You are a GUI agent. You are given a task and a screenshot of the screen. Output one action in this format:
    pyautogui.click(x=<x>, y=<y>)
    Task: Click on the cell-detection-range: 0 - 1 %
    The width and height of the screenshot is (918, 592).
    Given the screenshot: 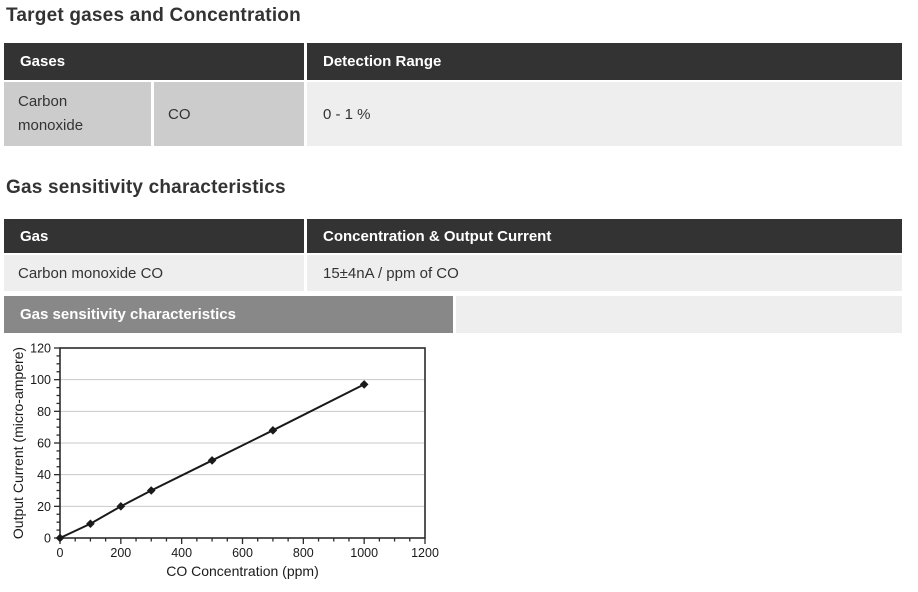 What is the action you would take?
    pyautogui.click(x=604, y=114)
    